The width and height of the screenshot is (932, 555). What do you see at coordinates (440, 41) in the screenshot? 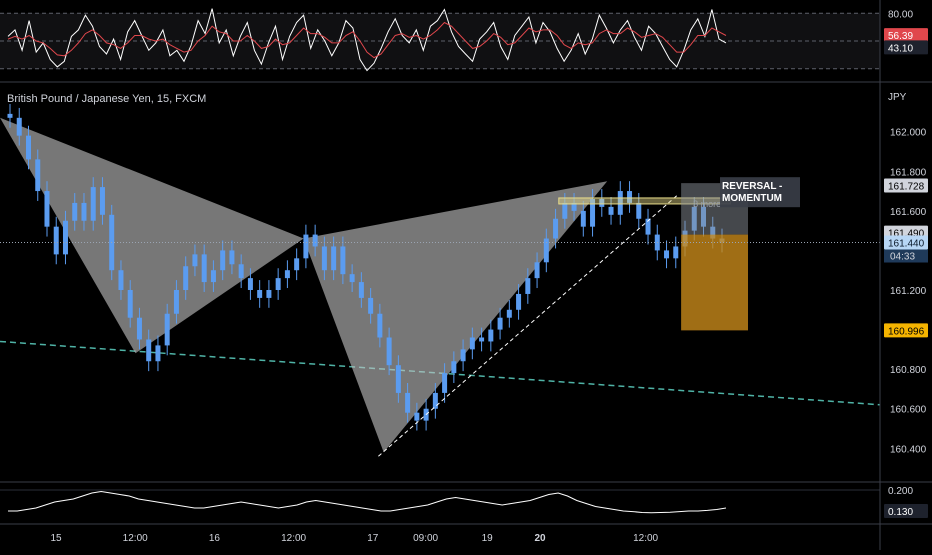
I see `oscillator-band` at bounding box center [440, 41].